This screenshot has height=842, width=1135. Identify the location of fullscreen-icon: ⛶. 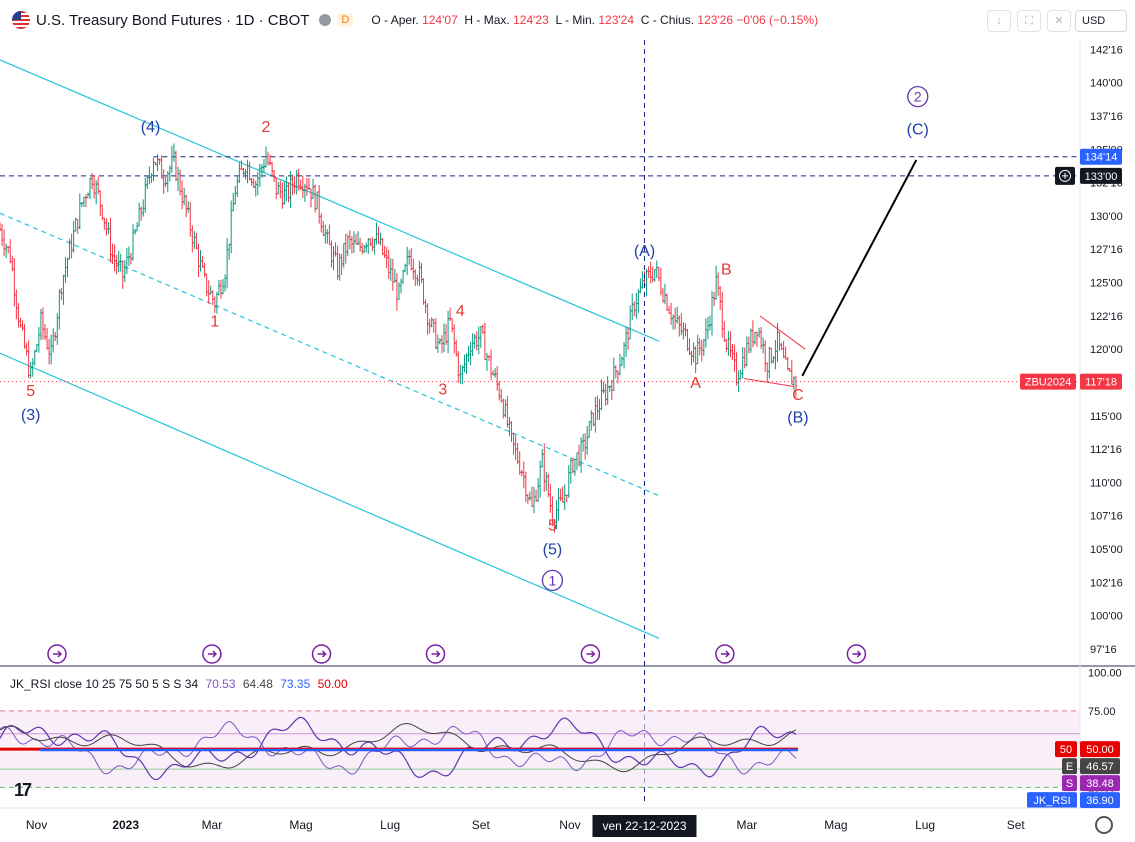
(1029, 21).